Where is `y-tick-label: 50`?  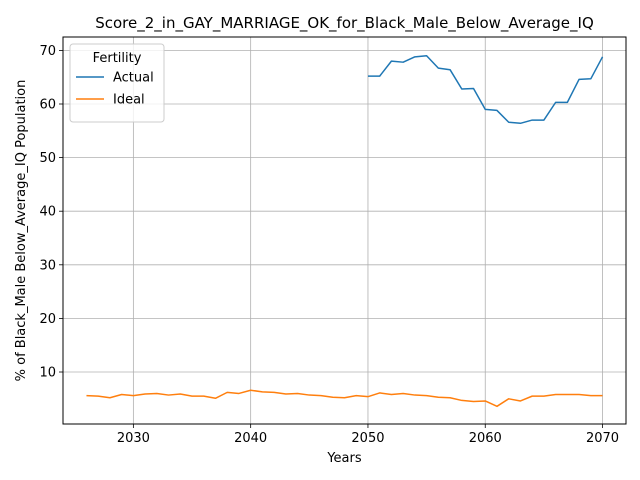
y-tick-label: 50 is located at coordinates (47, 158).